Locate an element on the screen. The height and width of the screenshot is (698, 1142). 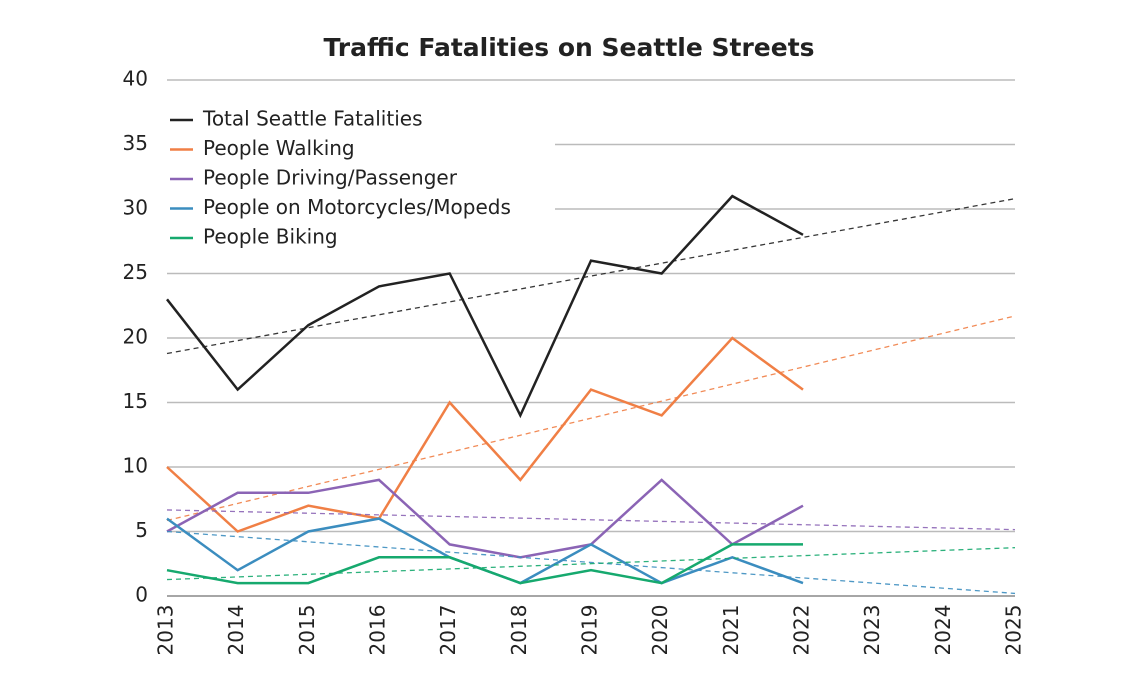
y-tick-label: 25 is located at coordinates (135, 272).